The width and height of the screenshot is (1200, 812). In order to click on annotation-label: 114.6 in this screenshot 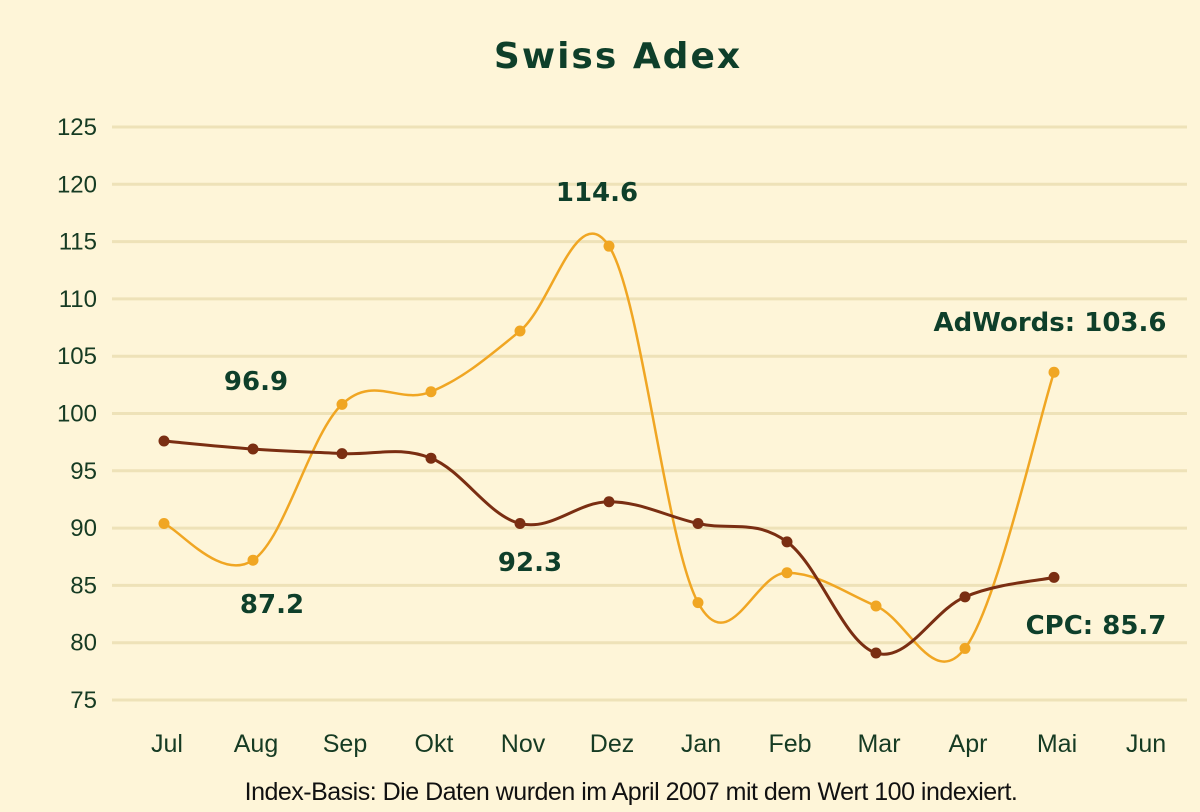, I will do `click(597, 193)`.